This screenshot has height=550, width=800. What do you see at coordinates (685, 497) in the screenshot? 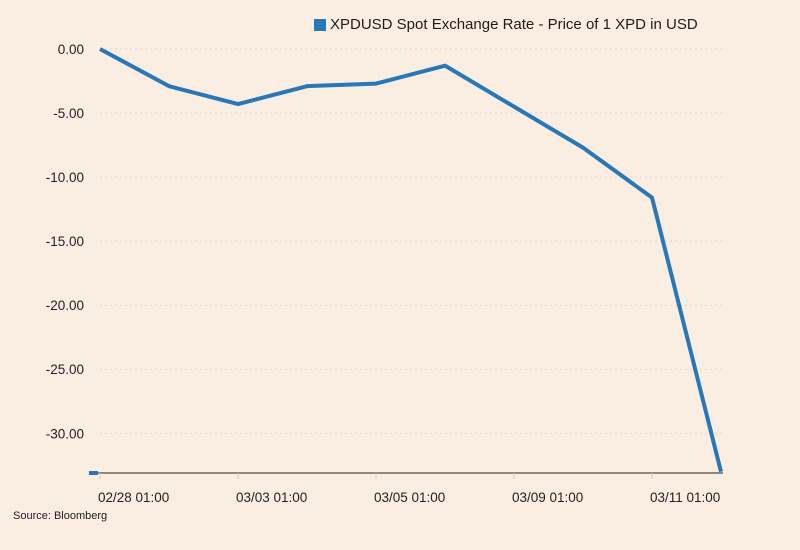
I see `x-tick-label: 03/11 01:00` at bounding box center [685, 497].